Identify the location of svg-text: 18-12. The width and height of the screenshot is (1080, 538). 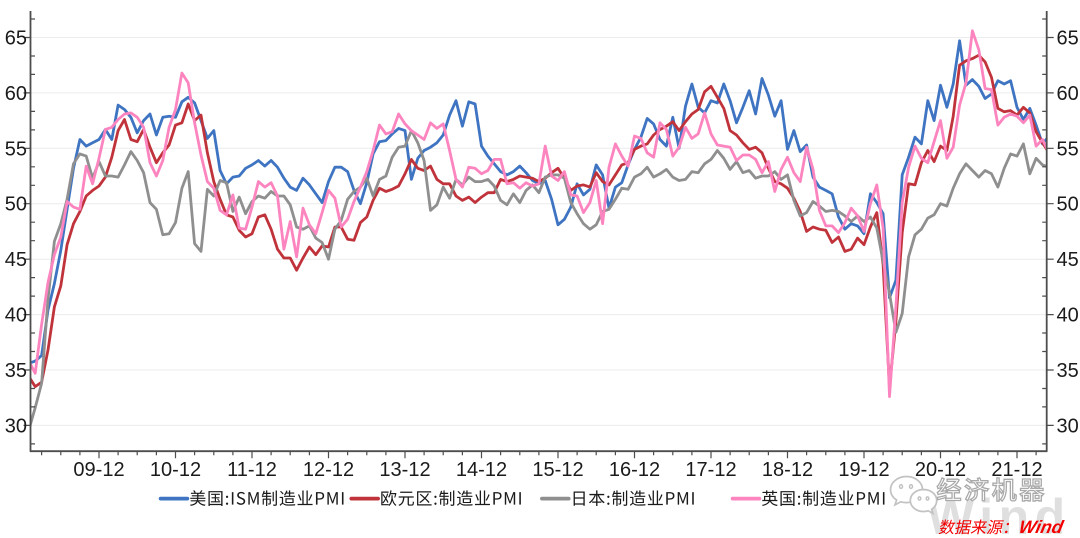
(787, 470).